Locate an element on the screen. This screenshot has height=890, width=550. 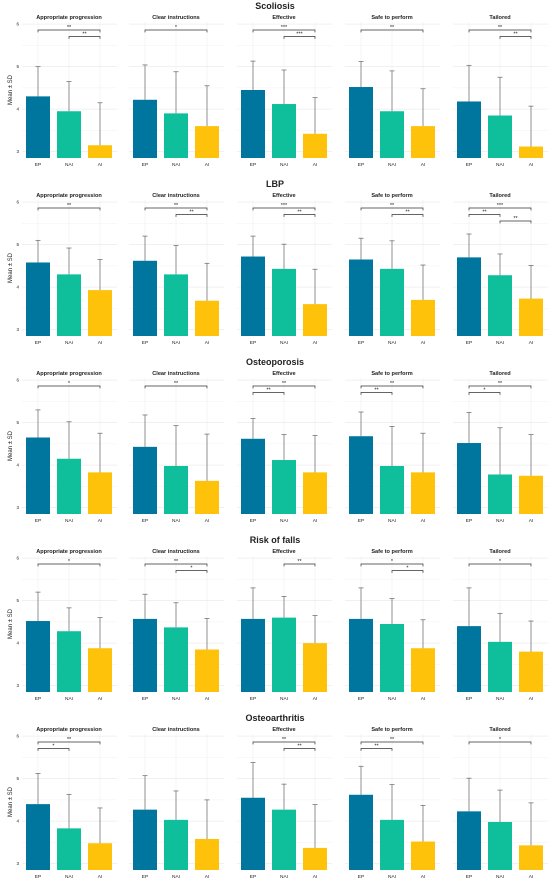
panel-clear-instructions: Clear instructions EP NAI AI is located at coordinates (176, 803).